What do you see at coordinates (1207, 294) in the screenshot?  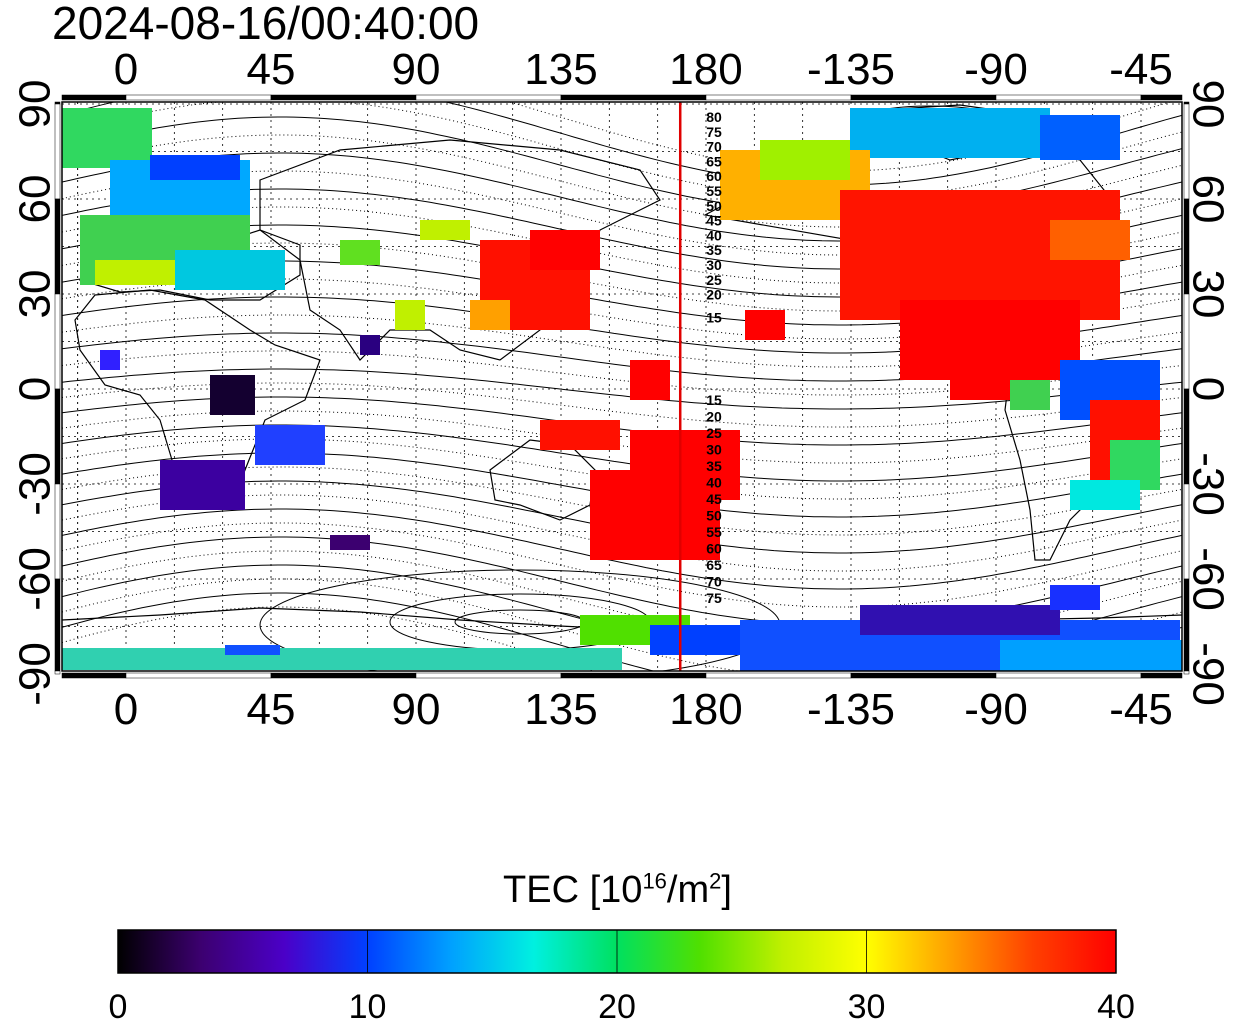 I see `lat-tick-label-right: 30` at bounding box center [1207, 294].